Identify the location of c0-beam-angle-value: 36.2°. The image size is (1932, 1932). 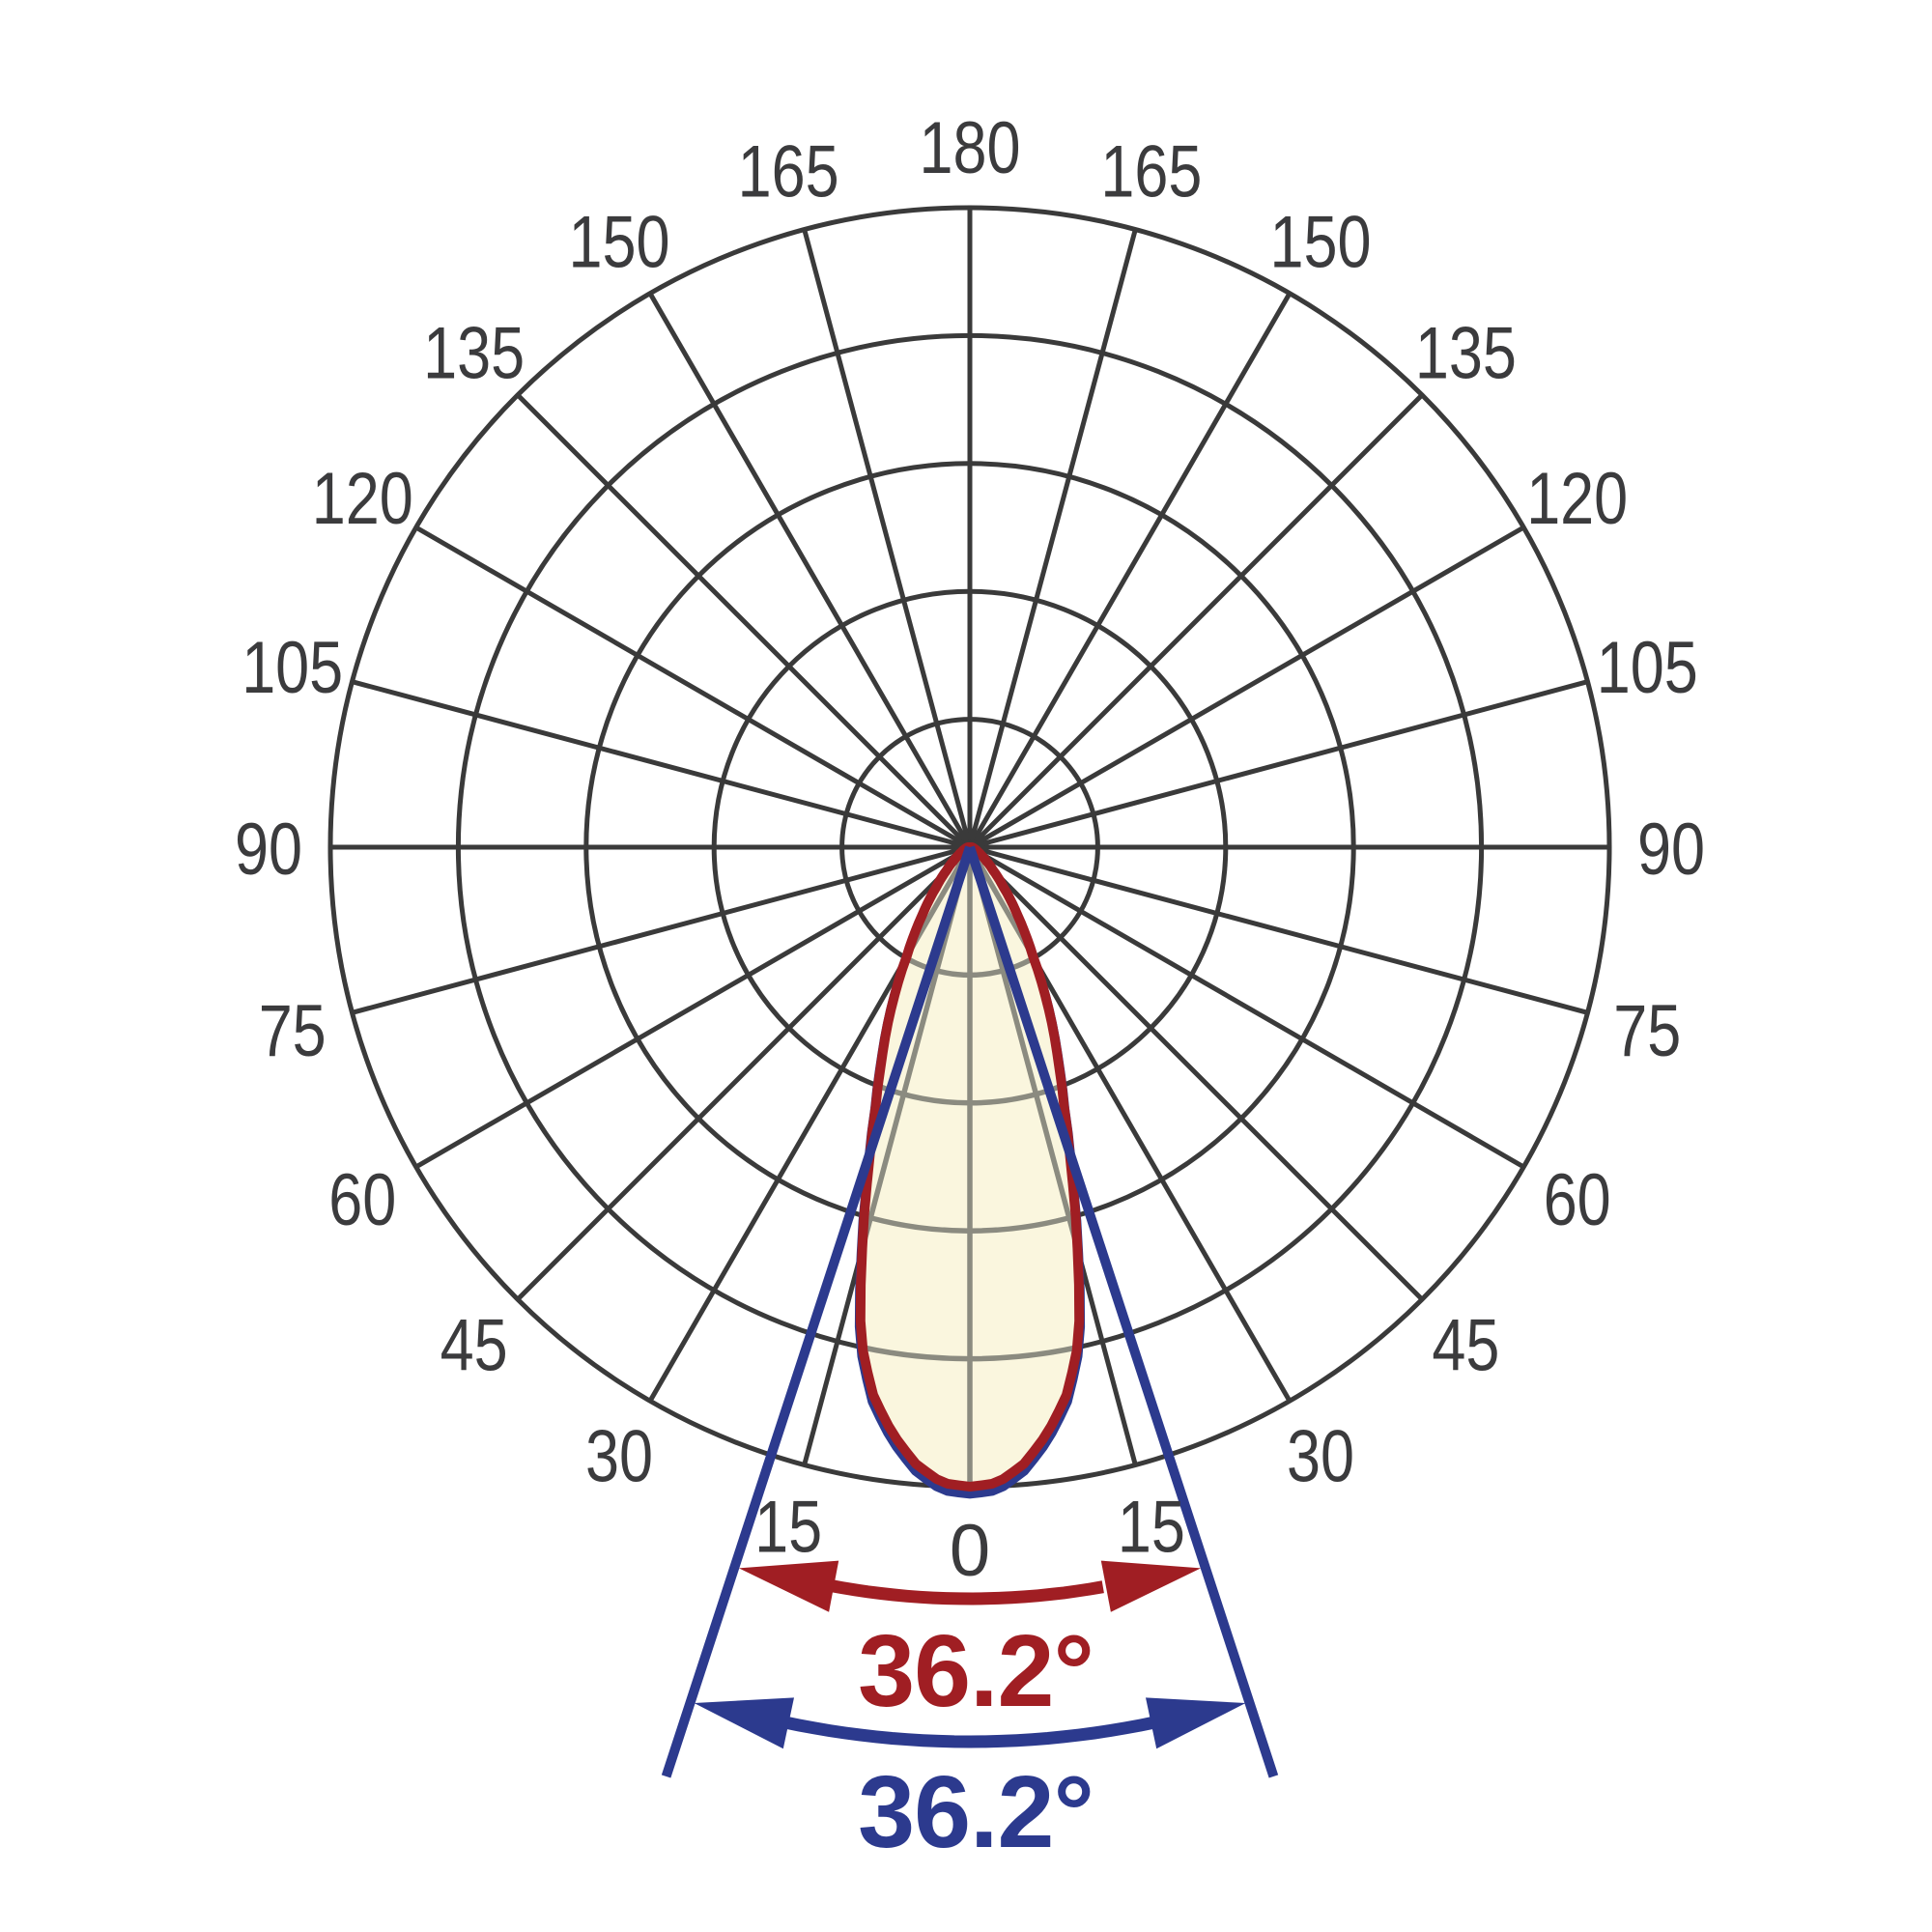
(976, 1671).